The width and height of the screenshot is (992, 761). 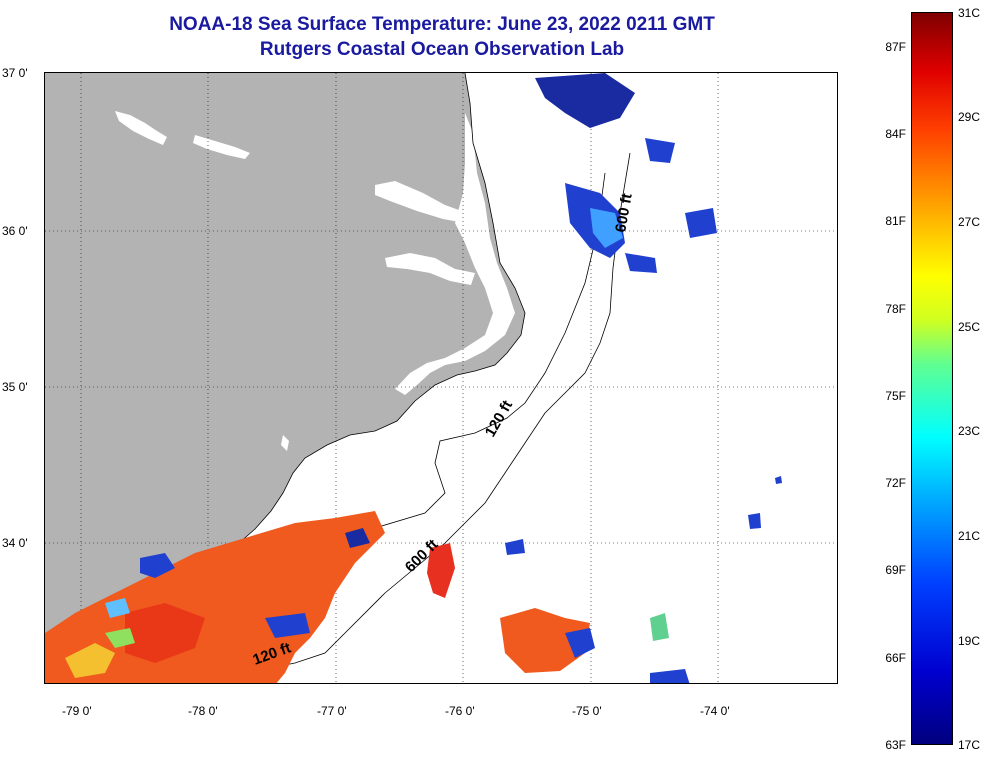 What do you see at coordinates (120, 638) in the screenshot?
I see `sst-green-patch` at bounding box center [120, 638].